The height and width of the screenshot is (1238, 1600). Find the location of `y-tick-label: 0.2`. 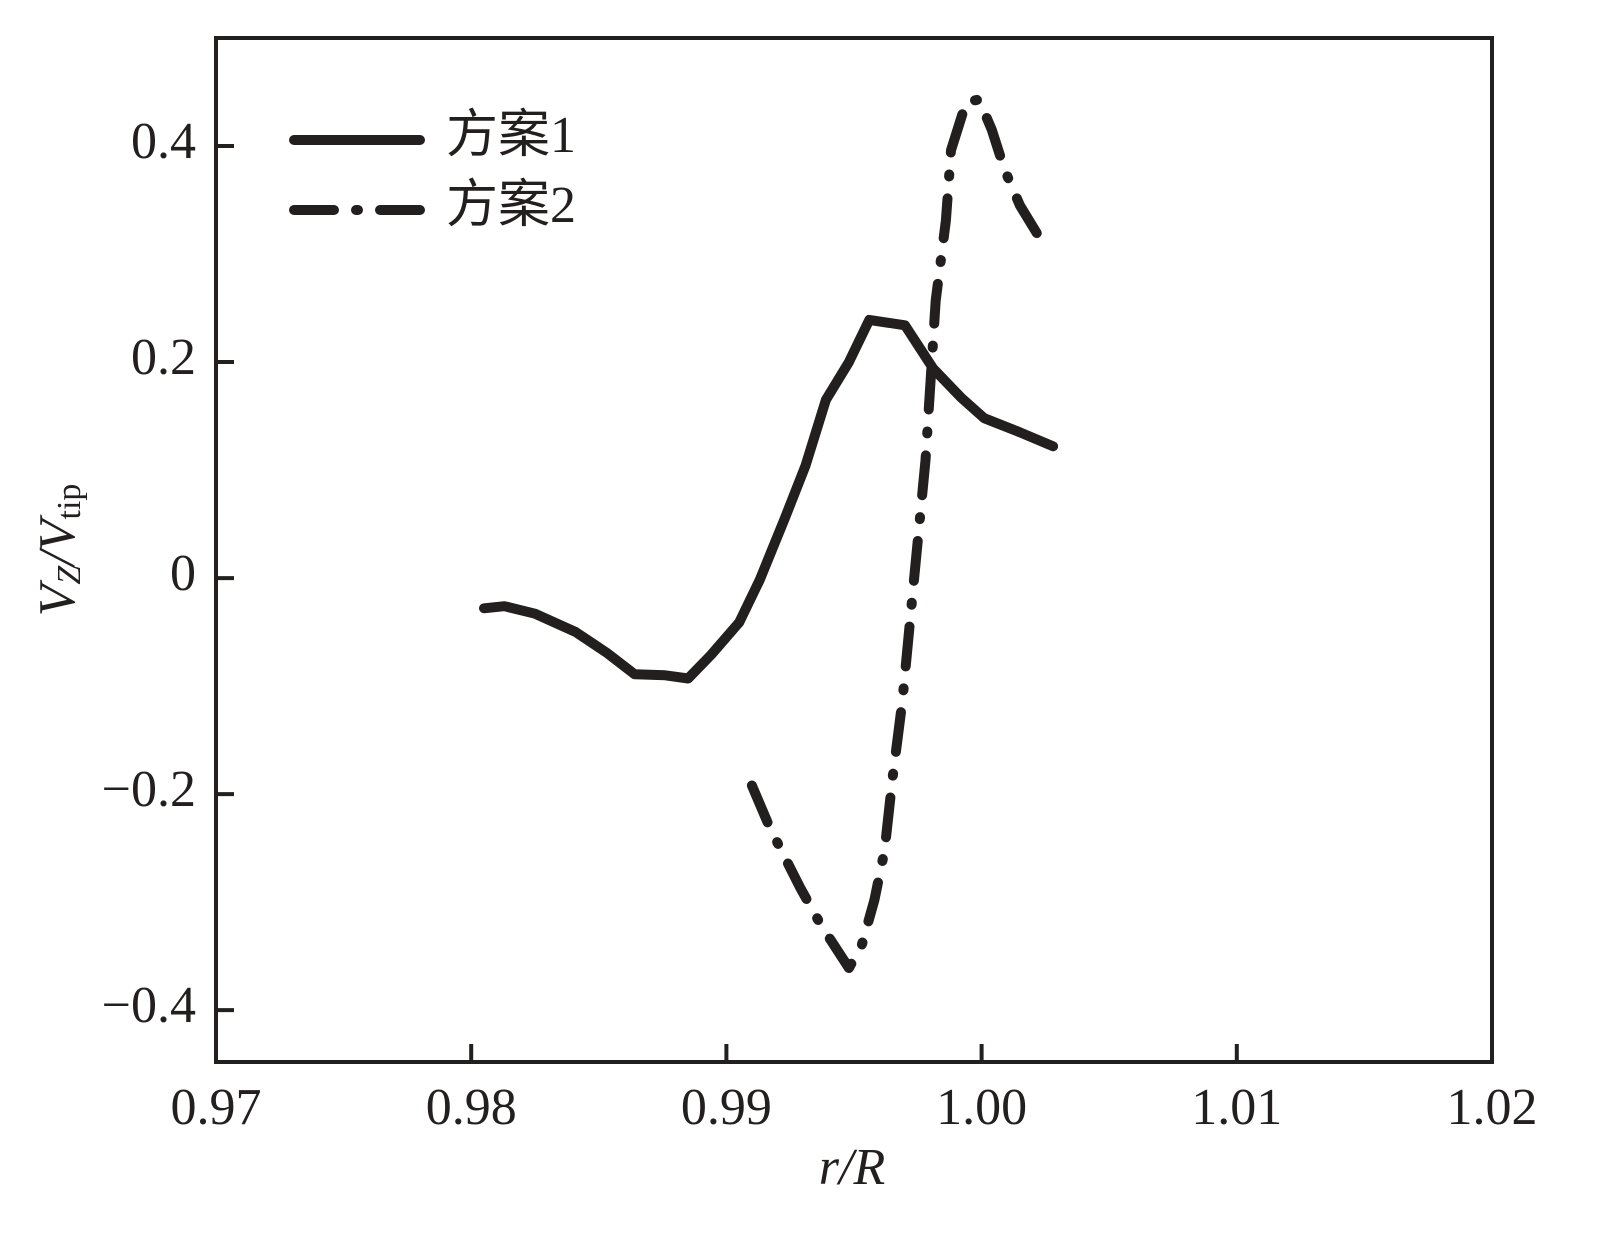

y-tick-label: 0.2 is located at coordinates (163, 357).